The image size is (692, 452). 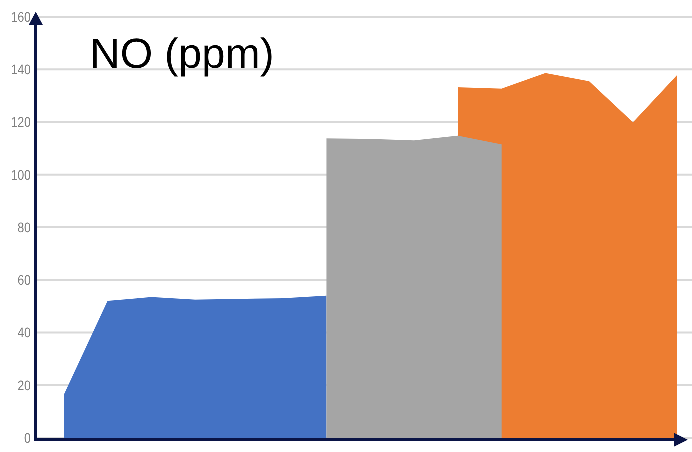 What do you see at coordinates (21, 175) in the screenshot?
I see `y-tick-label: 100` at bounding box center [21, 175].